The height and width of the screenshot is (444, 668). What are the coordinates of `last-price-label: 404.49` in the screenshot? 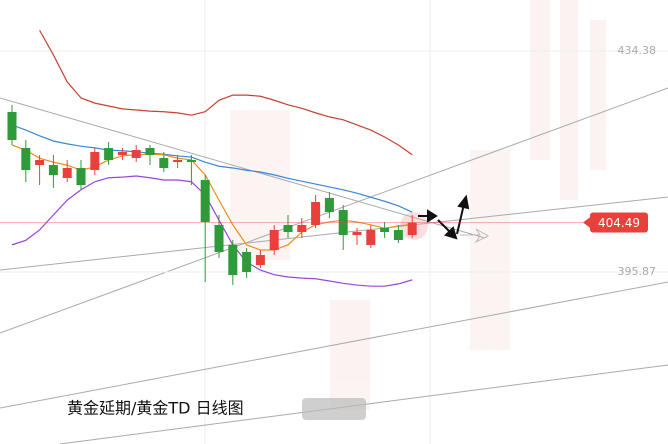 It's located at (619, 223).